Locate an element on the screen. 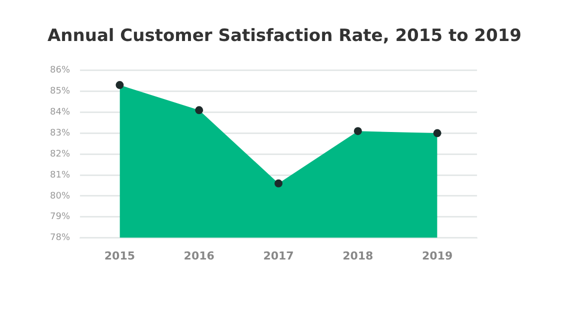 The height and width of the screenshot is (323, 569). x-tick-label: 2015 is located at coordinates (120, 255).